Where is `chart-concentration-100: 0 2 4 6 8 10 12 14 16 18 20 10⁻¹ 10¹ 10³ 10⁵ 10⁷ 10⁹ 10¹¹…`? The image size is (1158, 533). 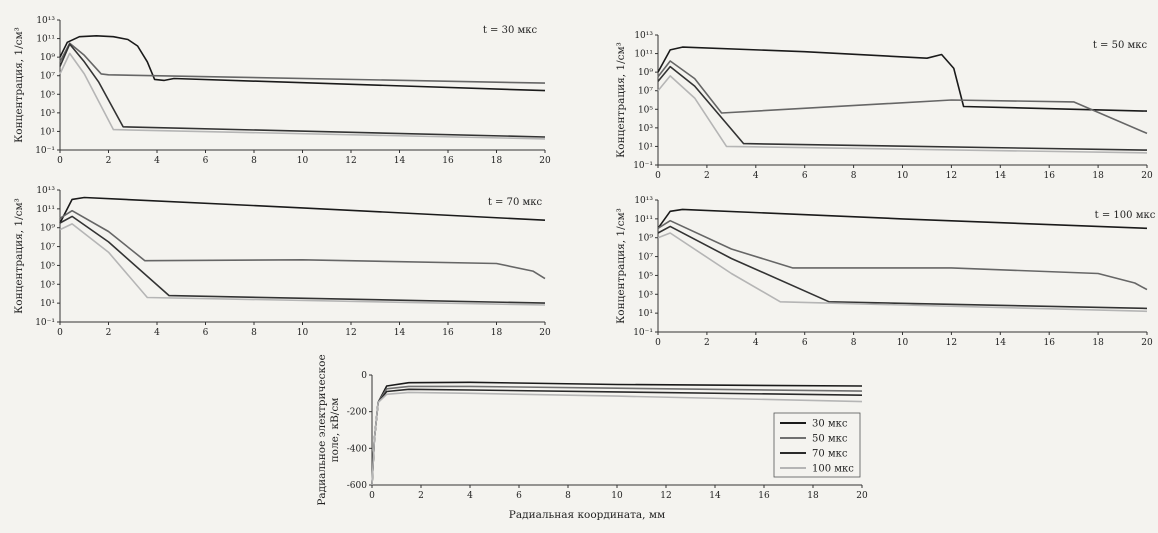 chart-concentration-100: 0 2 4 6 8 10 12 14 16 18 20 10⁻¹ 10¹ 10³ 10⁵ 10⁷ 10⁹ 10¹¹… is located at coordinates (885, 272).